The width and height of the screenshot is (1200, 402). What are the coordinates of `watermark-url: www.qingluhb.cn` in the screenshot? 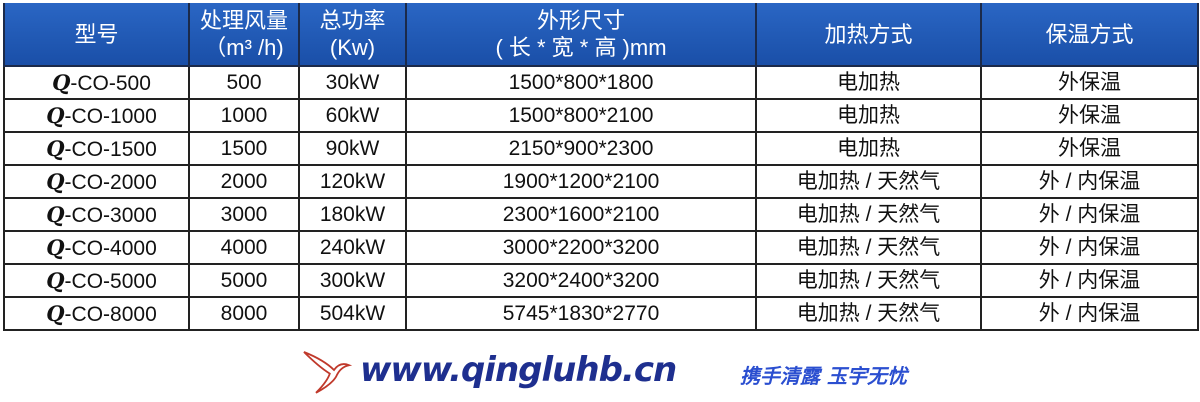 It's located at (518, 370).